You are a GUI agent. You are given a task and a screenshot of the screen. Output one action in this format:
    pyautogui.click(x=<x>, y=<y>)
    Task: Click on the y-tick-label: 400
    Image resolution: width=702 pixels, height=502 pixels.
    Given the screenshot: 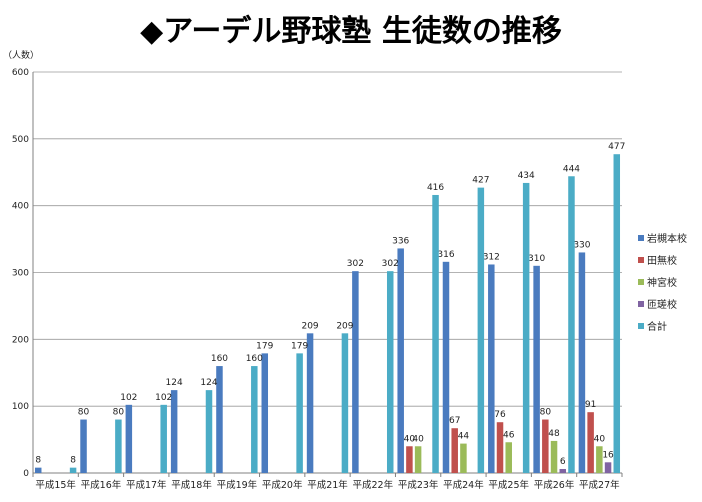 What is the action you would take?
    pyautogui.click(x=20, y=207)
    